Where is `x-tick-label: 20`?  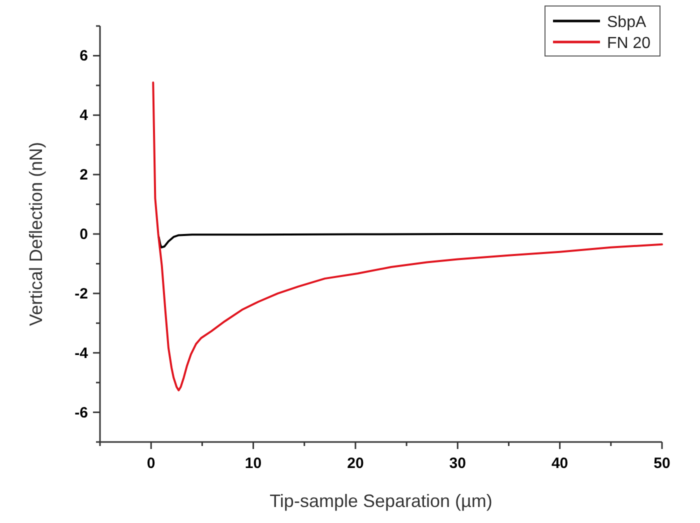
x-tick-label: 20 is located at coordinates (355, 463).